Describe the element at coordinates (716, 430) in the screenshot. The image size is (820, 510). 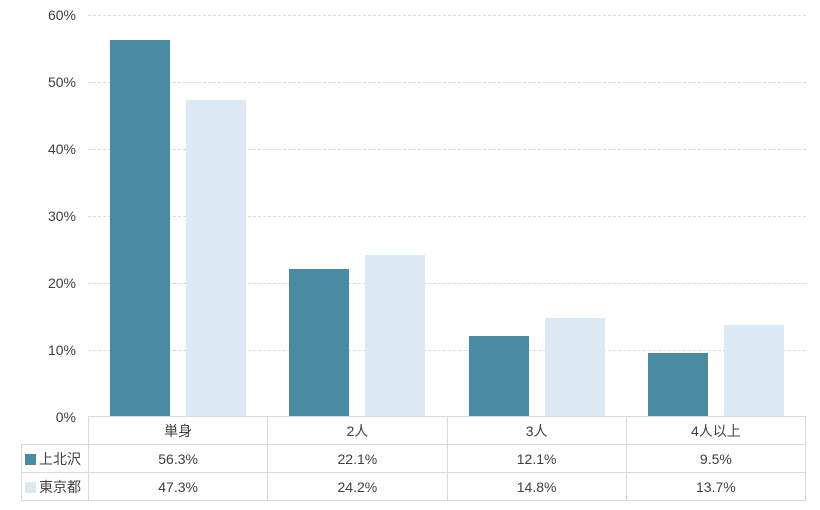
I see `category-header-cell: 4人以上` at that location.